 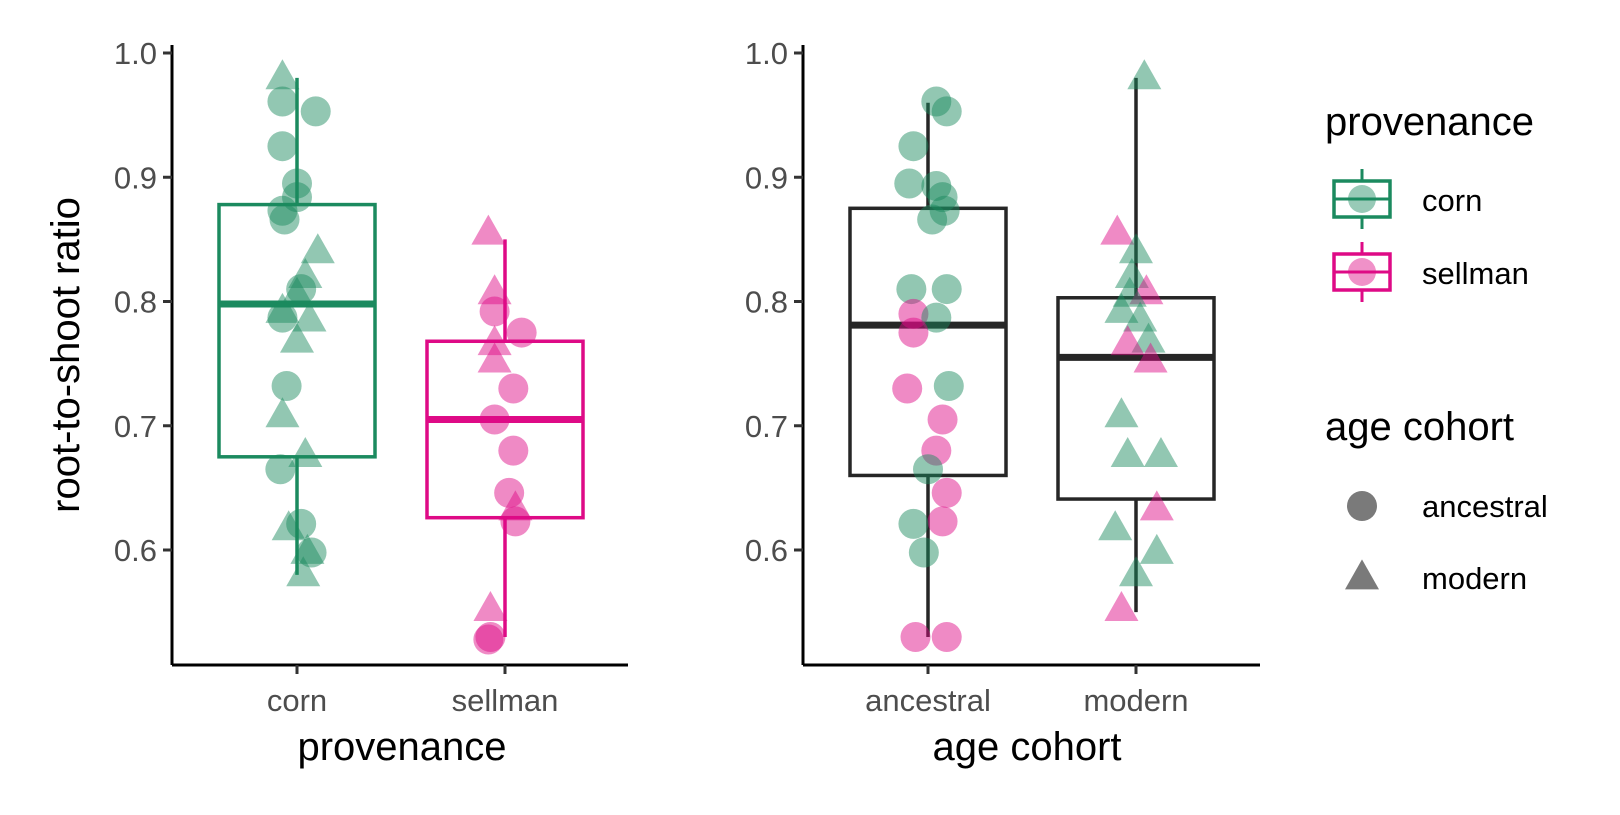 What do you see at coordinates (66, 355) in the screenshot?
I see `y-axis-title: root-to-shoot ratio` at bounding box center [66, 355].